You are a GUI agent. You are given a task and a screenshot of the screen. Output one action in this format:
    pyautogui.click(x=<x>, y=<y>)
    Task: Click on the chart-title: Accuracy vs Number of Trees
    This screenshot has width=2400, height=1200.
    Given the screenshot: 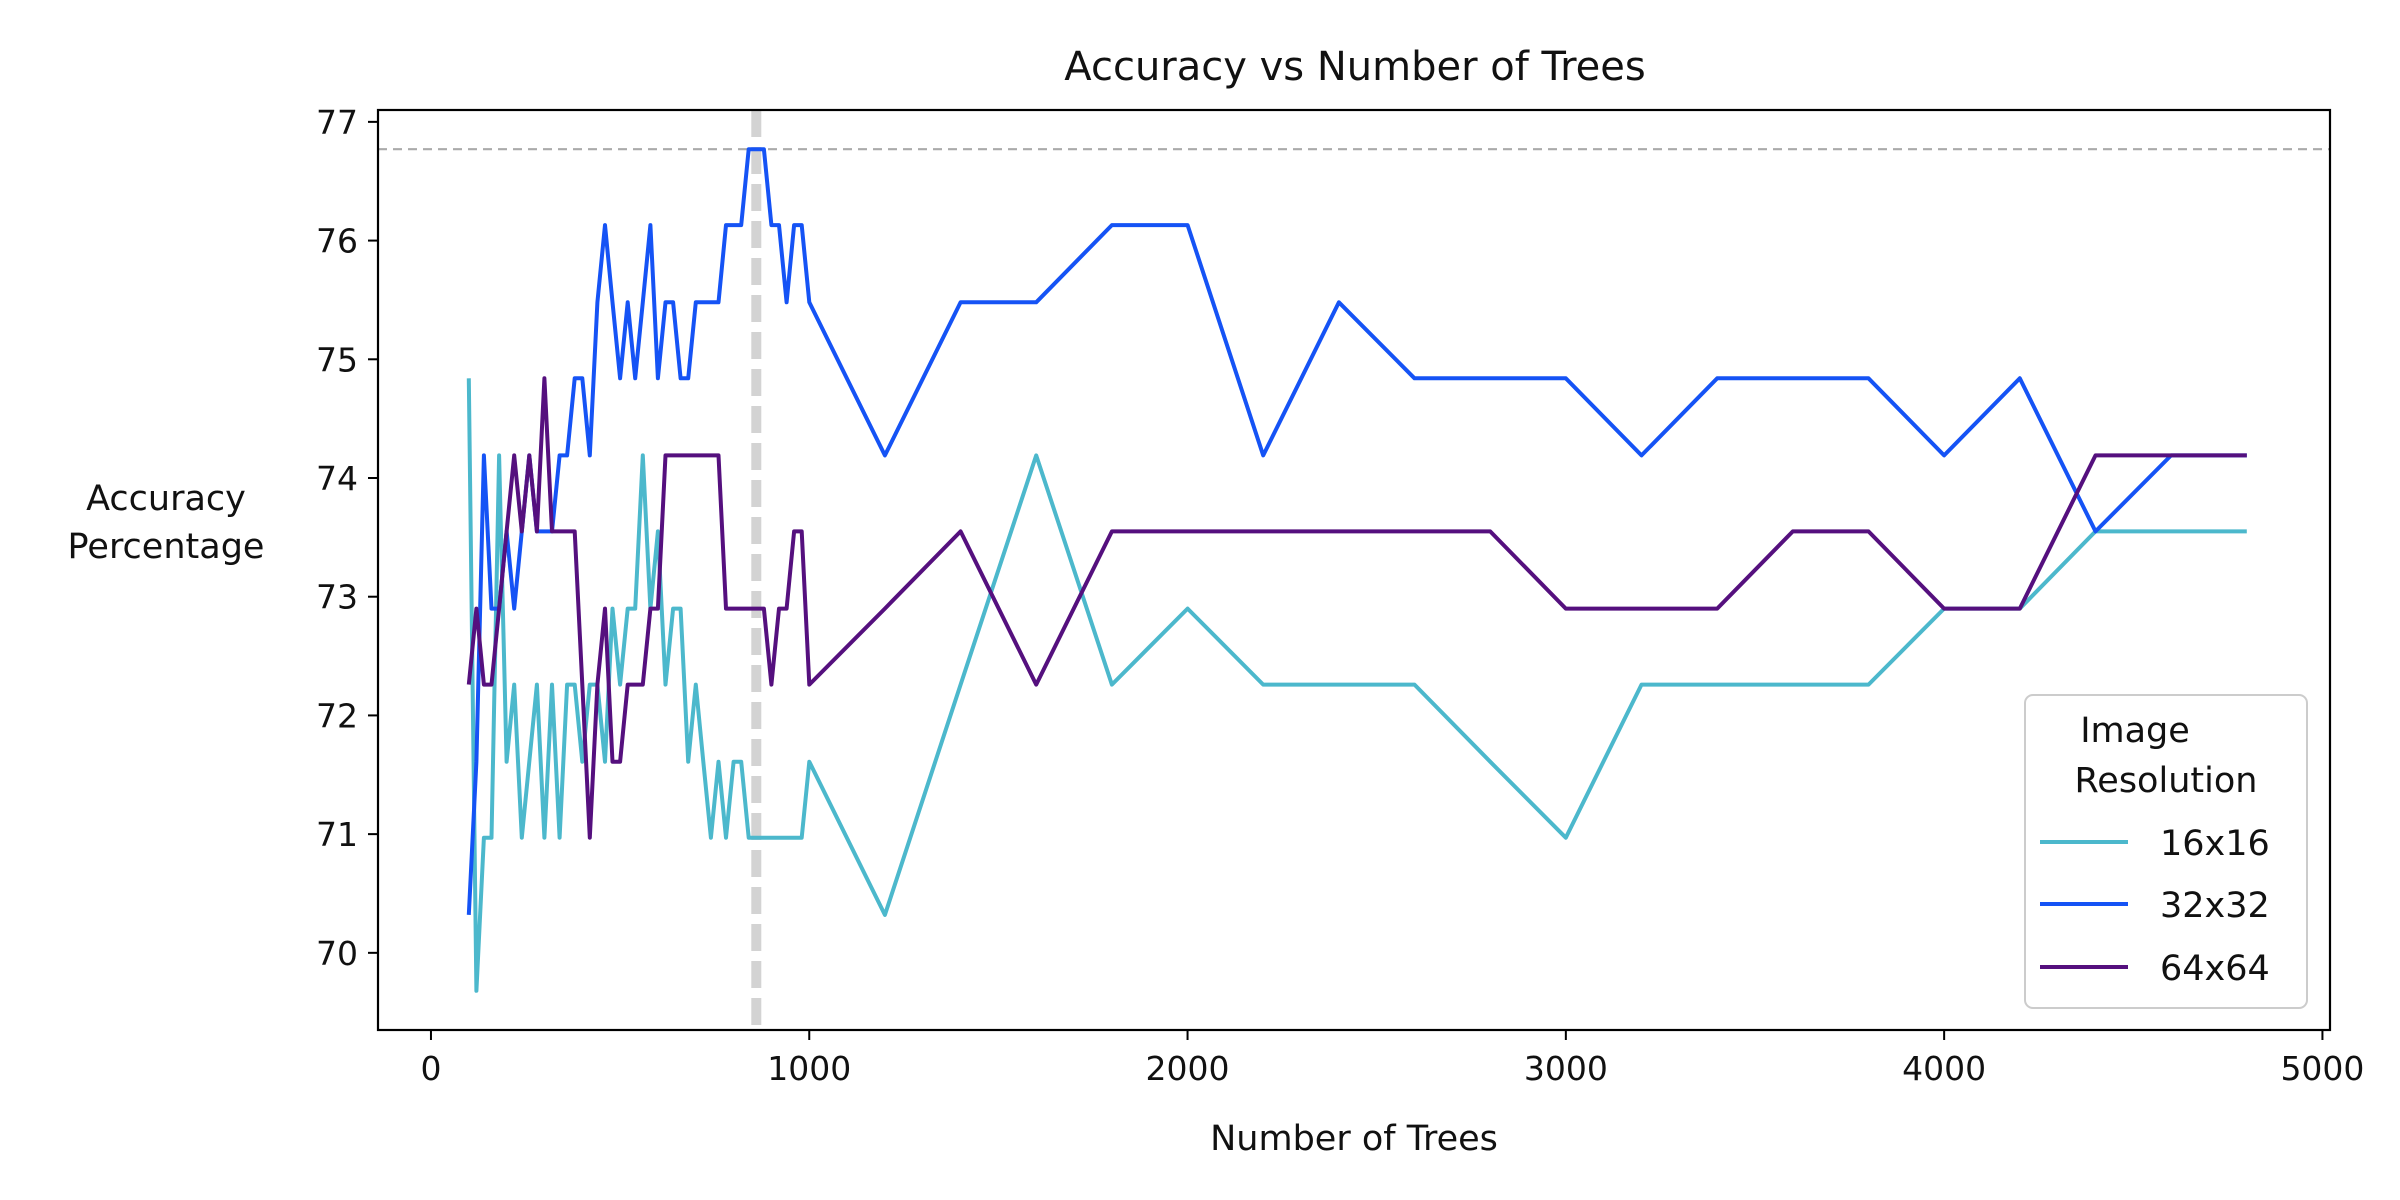 What is the action you would take?
    pyautogui.click(x=1354, y=67)
    